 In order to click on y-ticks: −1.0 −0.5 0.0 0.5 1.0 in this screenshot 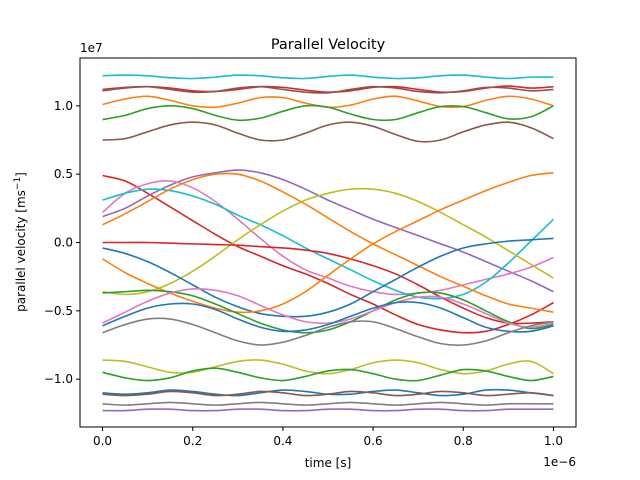, I will do `click(62, 242)`.